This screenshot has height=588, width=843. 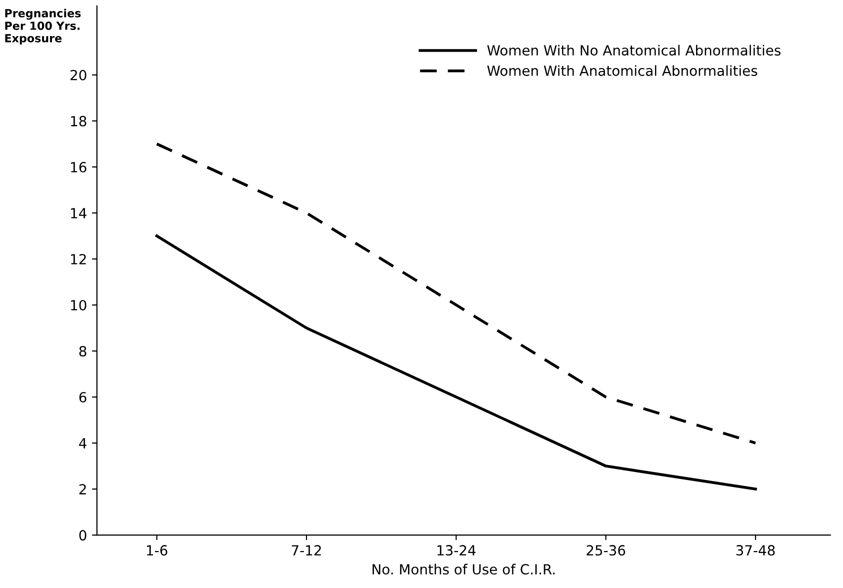 What do you see at coordinates (82, 351) in the screenshot?
I see `y-tick-label: 8` at bounding box center [82, 351].